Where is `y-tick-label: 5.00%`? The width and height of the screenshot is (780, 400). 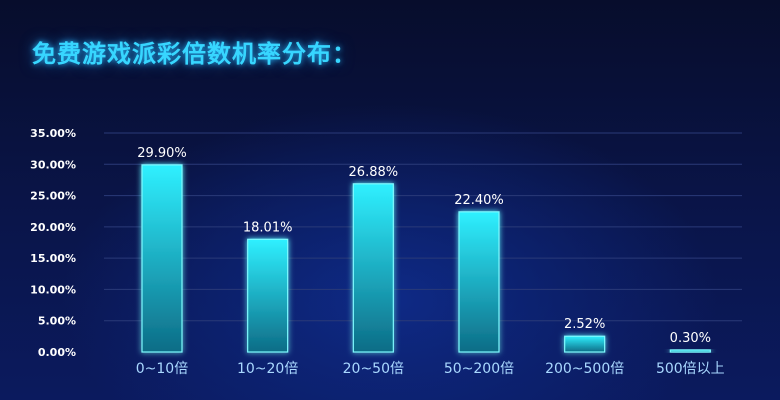 y-tick-label: 5.00% is located at coordinates (57, 321).